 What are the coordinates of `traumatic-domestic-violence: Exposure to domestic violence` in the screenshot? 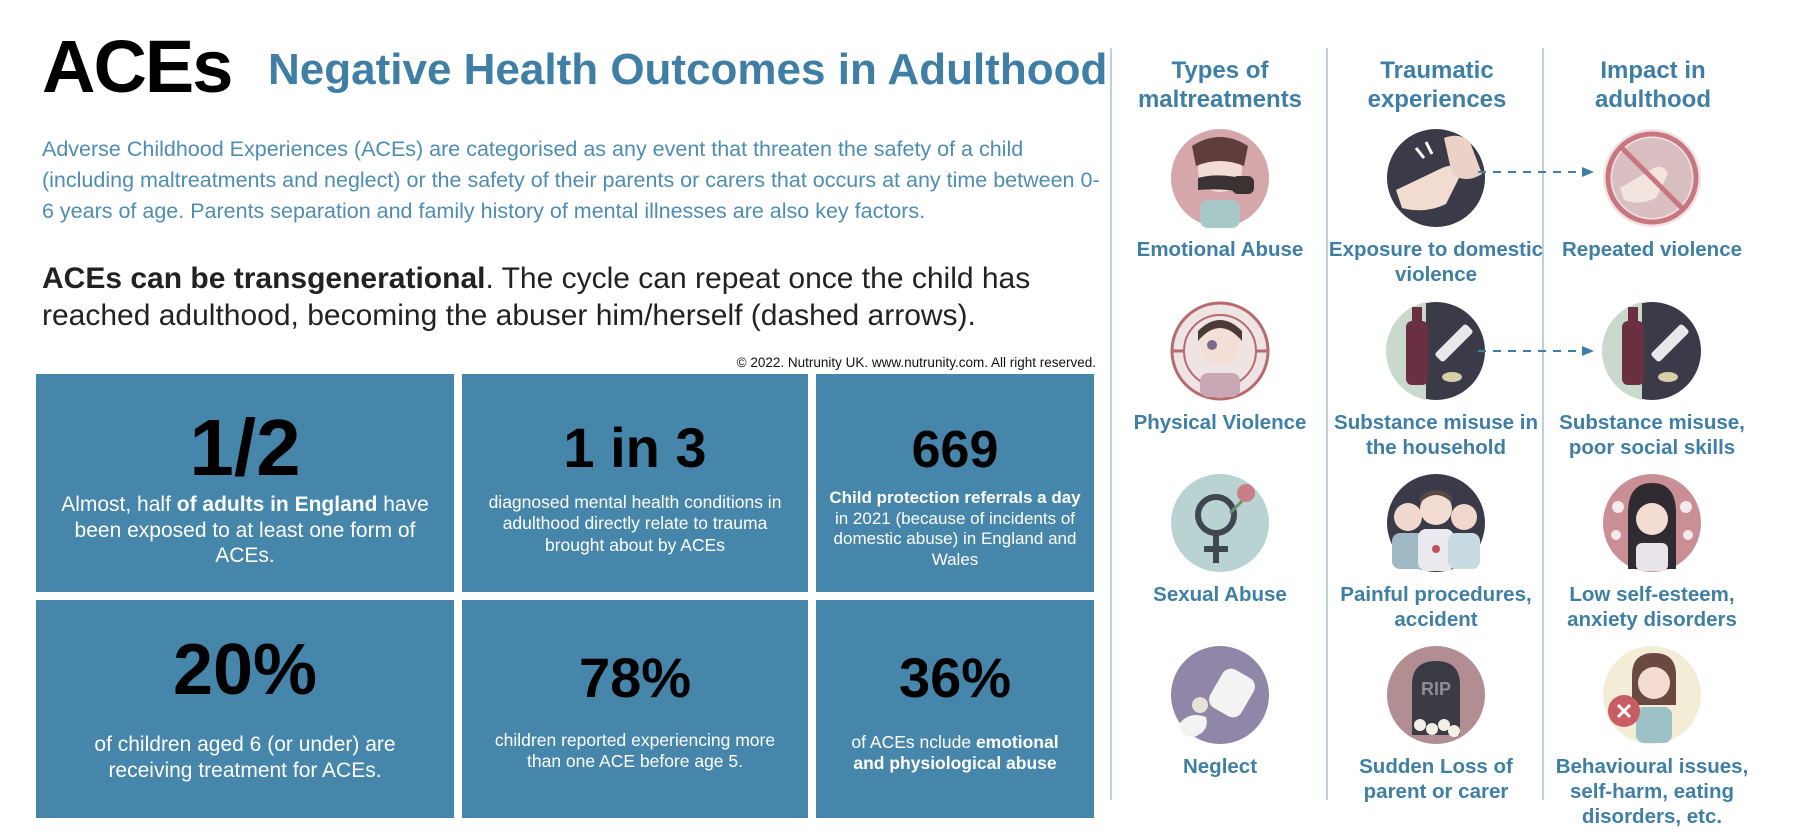 It's located at (1436, 207).